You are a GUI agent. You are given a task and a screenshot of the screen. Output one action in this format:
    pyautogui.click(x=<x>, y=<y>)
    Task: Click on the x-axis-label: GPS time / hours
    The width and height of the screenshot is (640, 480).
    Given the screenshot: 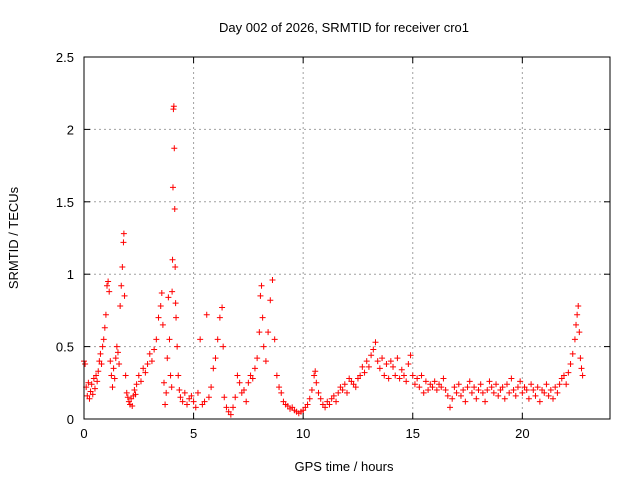 What is the action you would take?
    pyautogui.click(x=344, y=466)
    